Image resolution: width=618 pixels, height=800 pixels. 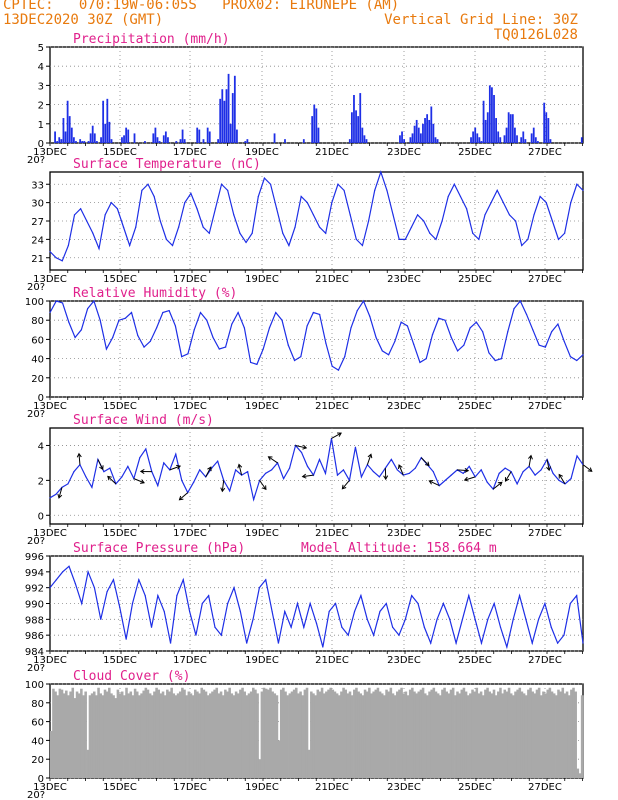 What do you see at coordinates (262, 406) in the screenshot?
I see `xtick-label: 19DEC` at bounding box center [262, 406].